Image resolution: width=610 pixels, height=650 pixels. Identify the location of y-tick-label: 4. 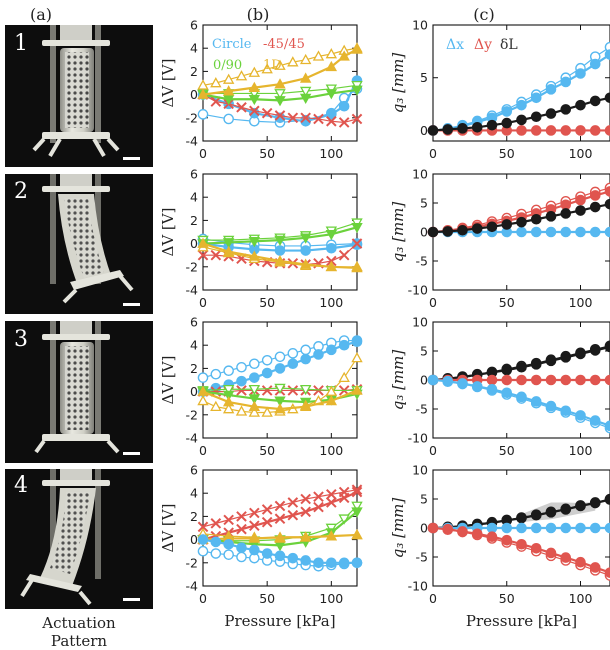
(194, 48).